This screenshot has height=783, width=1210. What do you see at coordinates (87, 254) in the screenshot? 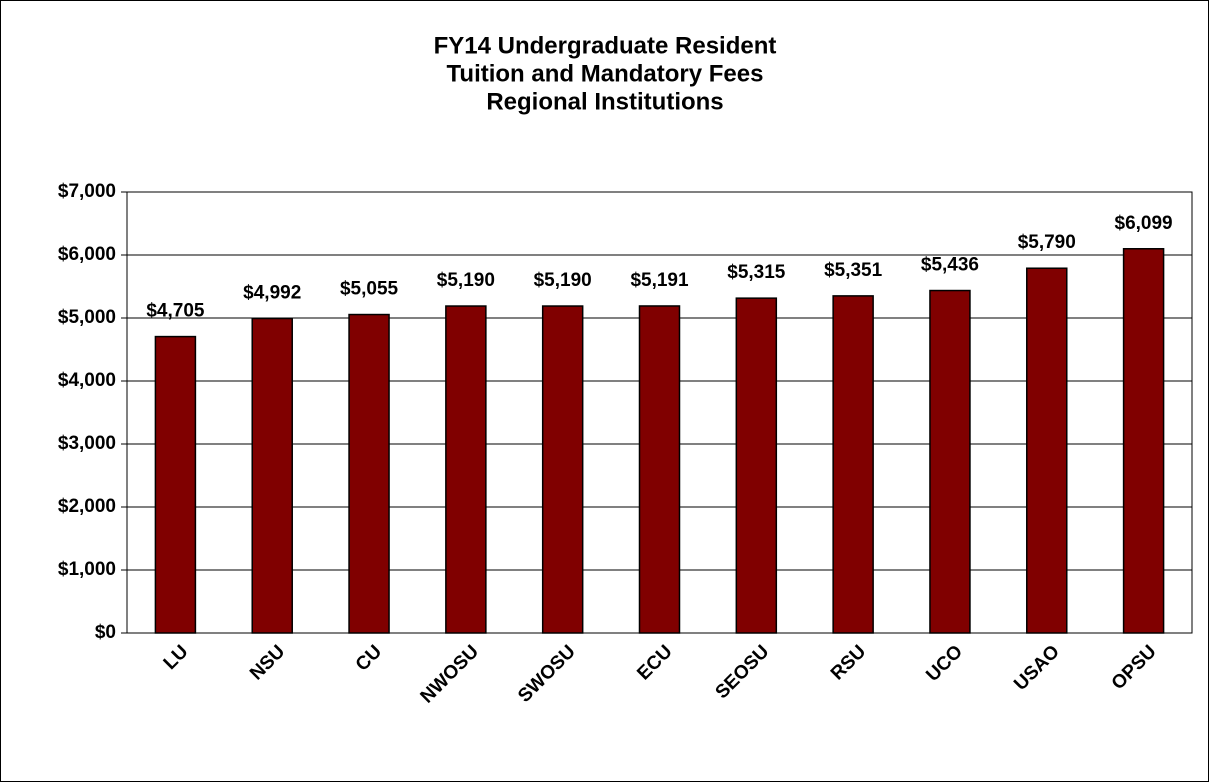
I see `y-tick-label: $6,000` at bounding box center [87, 254].